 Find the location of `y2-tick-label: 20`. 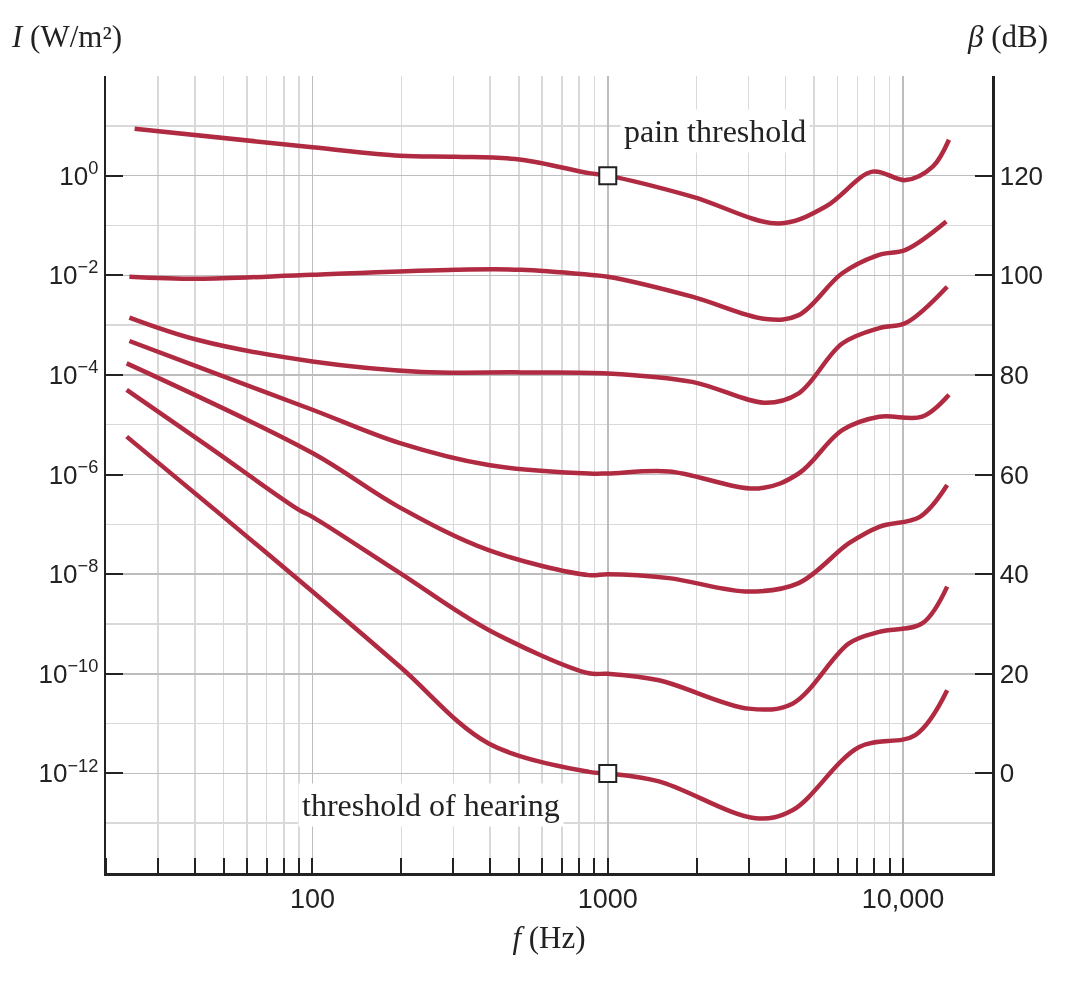

y2-tick-label: 20 is located at coordinates (1014, 673).